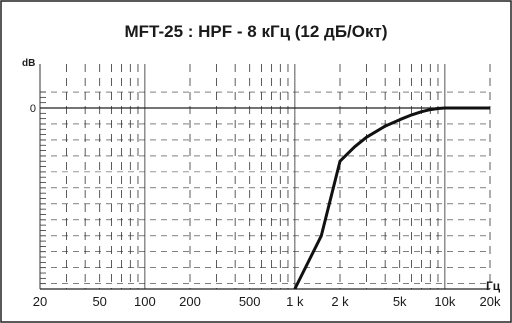 The width and height of the screenshot is (512, 323). I want to click on x-tick-label: 20k, so click(490, 301).